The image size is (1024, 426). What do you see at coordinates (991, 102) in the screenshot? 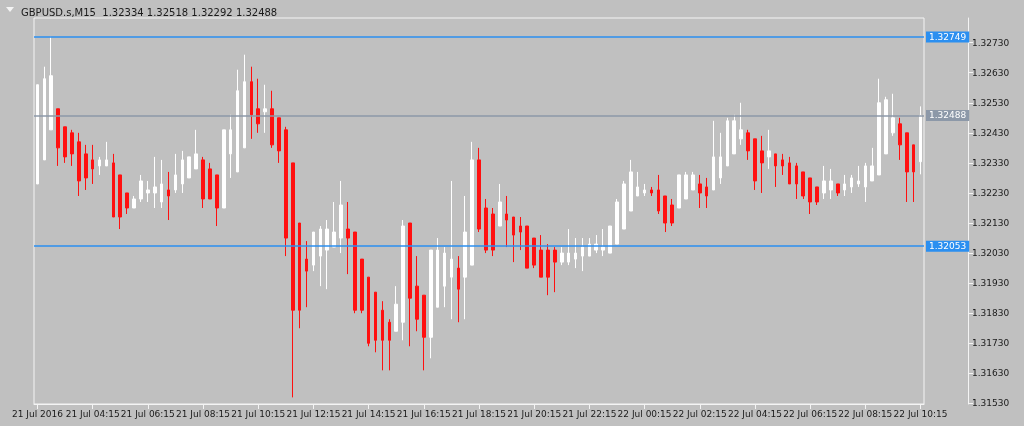
I see `y-tick-label: 1.32530` at bounding box center [991, 102].